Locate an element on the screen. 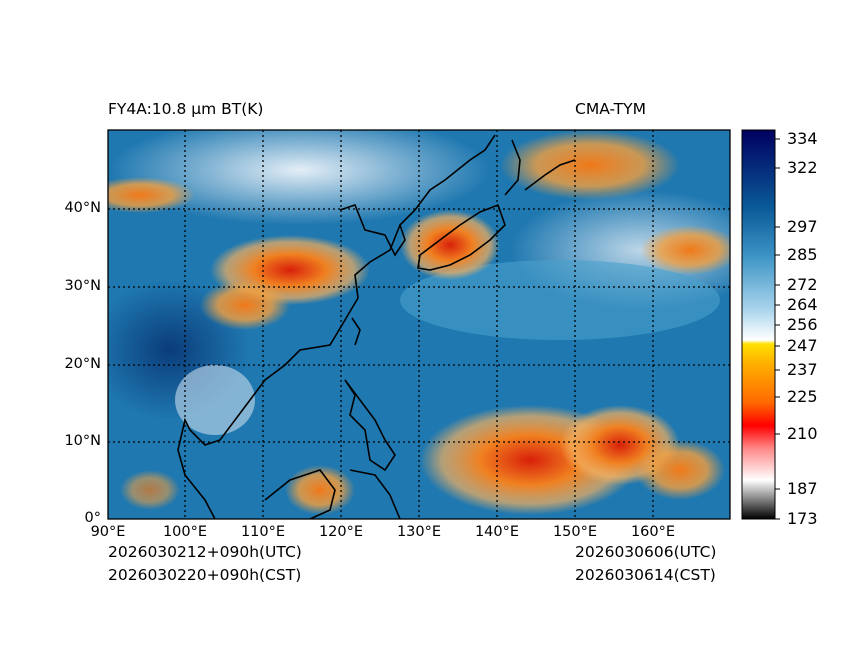 Image resolution: width=860 pixels, height=645 pixels. init-time-cst: 2026030220+090h(CST) is located at coordinates (205, 575).